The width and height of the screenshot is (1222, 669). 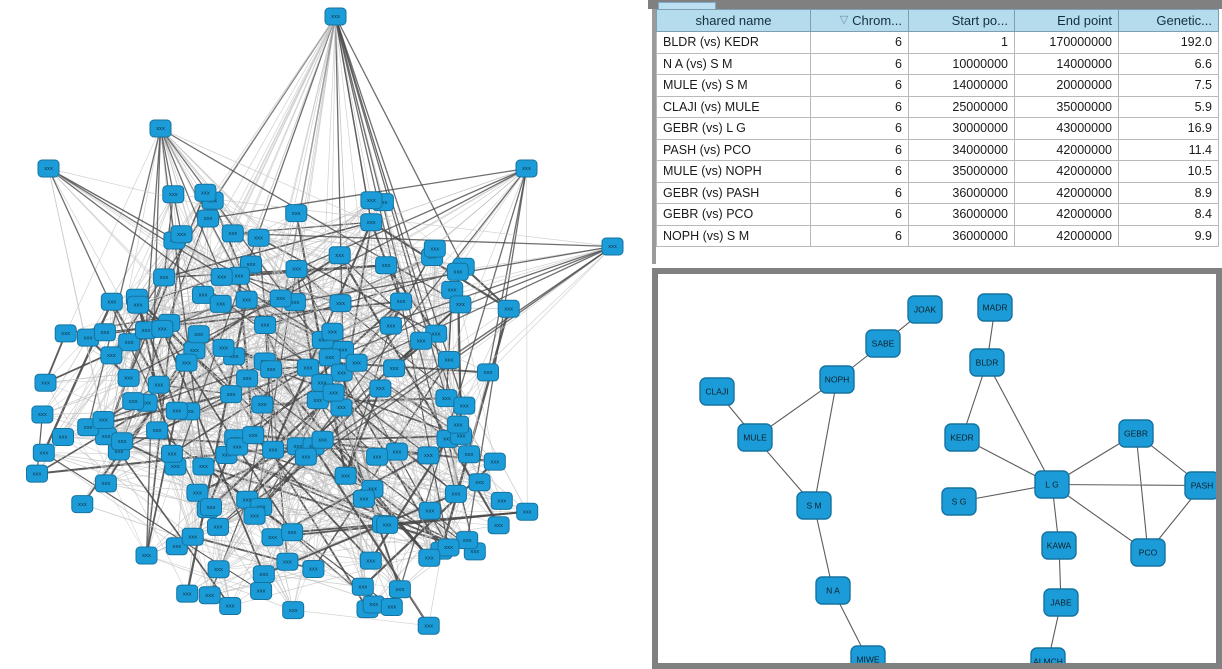 I want to click on table-row: CLAJI (vs) MULE 6 25000000 35000000 5.9, so click(x=937, y=106).